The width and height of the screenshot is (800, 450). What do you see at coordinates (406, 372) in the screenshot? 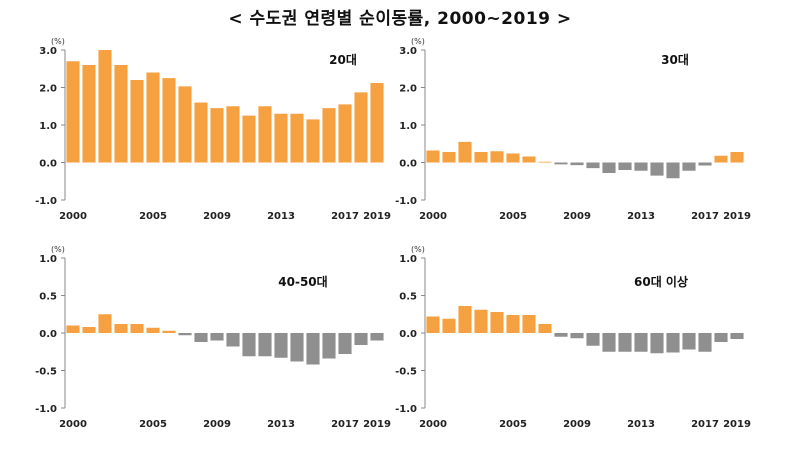
I see `y-tick-label: -0.5` at bounding box center [406, 372].